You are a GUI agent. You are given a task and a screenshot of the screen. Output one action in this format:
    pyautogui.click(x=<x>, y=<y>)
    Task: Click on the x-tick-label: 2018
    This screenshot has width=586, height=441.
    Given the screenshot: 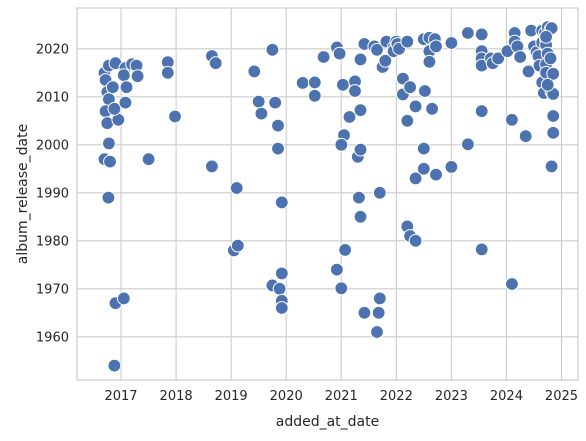 What is the action you would take?
    pyautogui.click(x=176, y=396)
    